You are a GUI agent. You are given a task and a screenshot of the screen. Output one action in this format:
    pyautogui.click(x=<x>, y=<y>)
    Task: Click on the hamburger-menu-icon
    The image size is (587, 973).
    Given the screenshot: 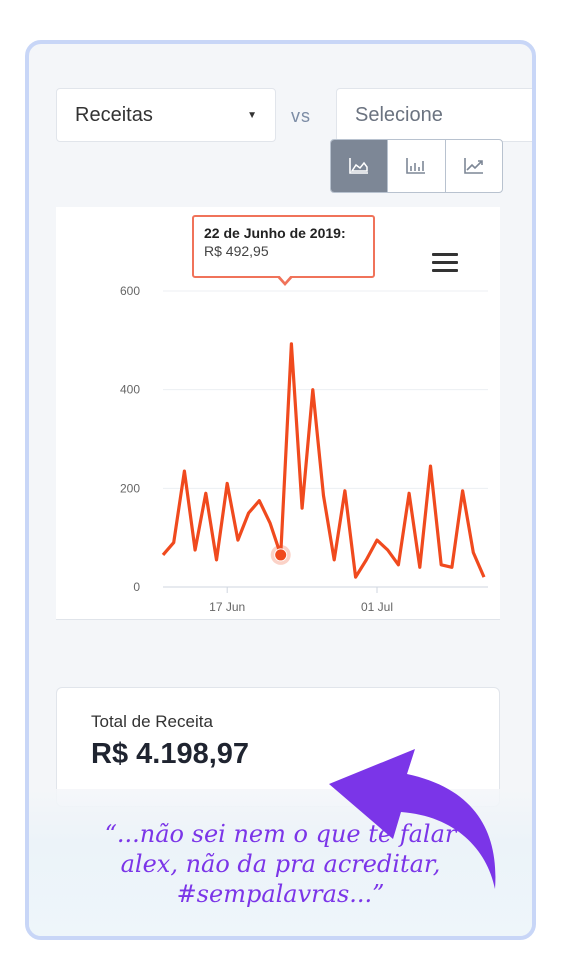 What is the action you would take?
    pyautogui.click(x=445, y=263)
    